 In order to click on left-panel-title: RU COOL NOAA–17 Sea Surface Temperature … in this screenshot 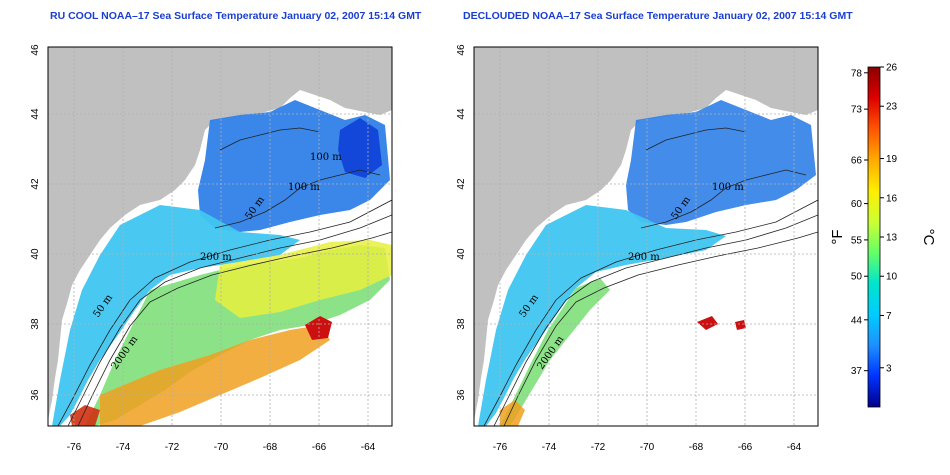, I will do `click(236, 16)`.